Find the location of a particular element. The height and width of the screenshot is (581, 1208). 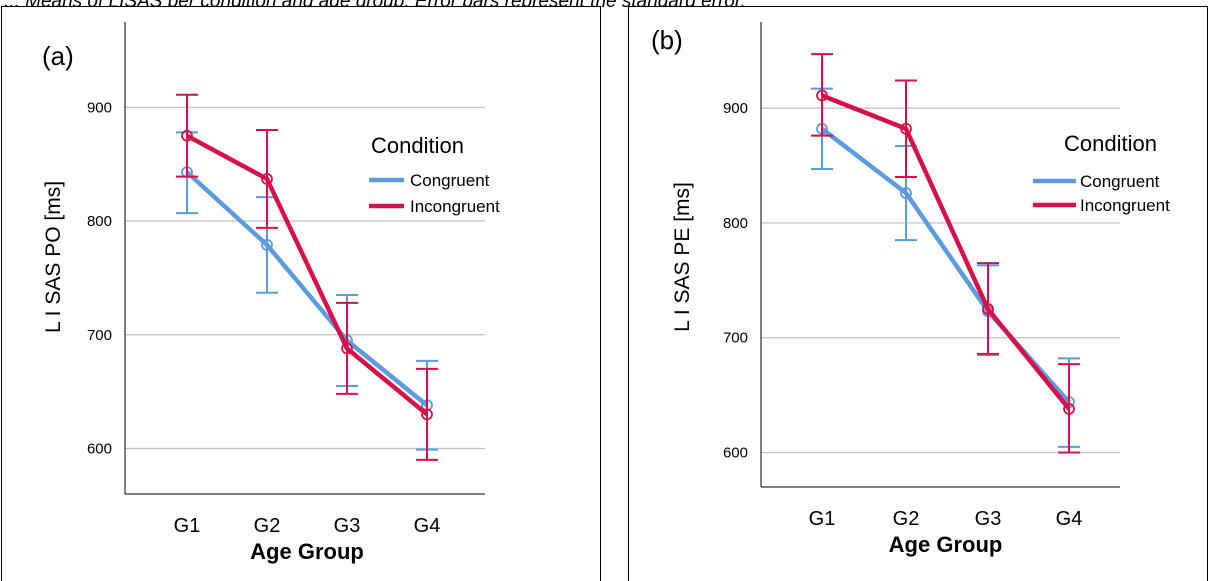

y-axis-title: L I SAS PE [ms] is located at coordinates (682, 257).